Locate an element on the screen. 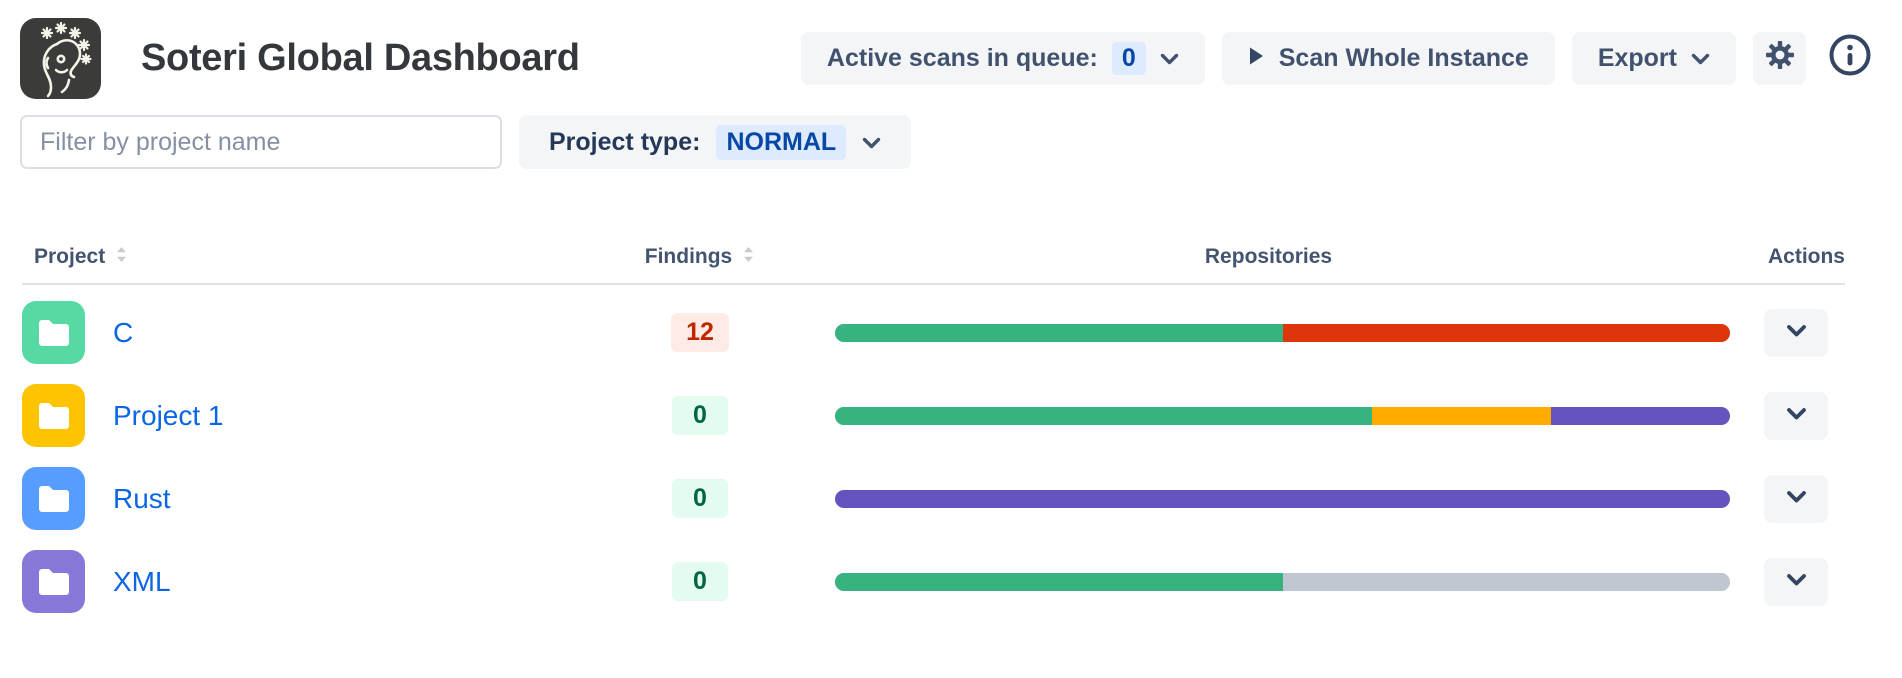 The width and height of the screenshot is (1902, 678). info-icon is located at coordinates (1850, 58).